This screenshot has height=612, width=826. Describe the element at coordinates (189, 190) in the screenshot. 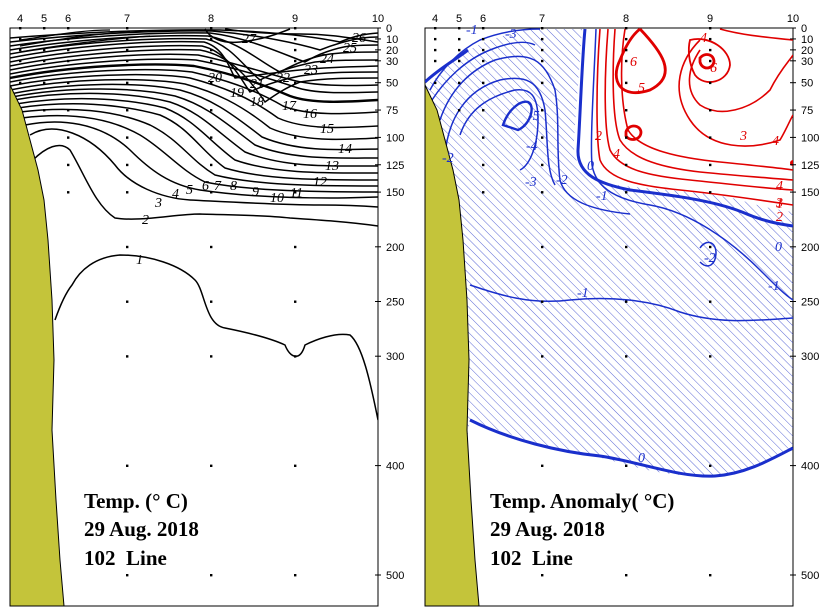

I see `label-5: 5` at that location.